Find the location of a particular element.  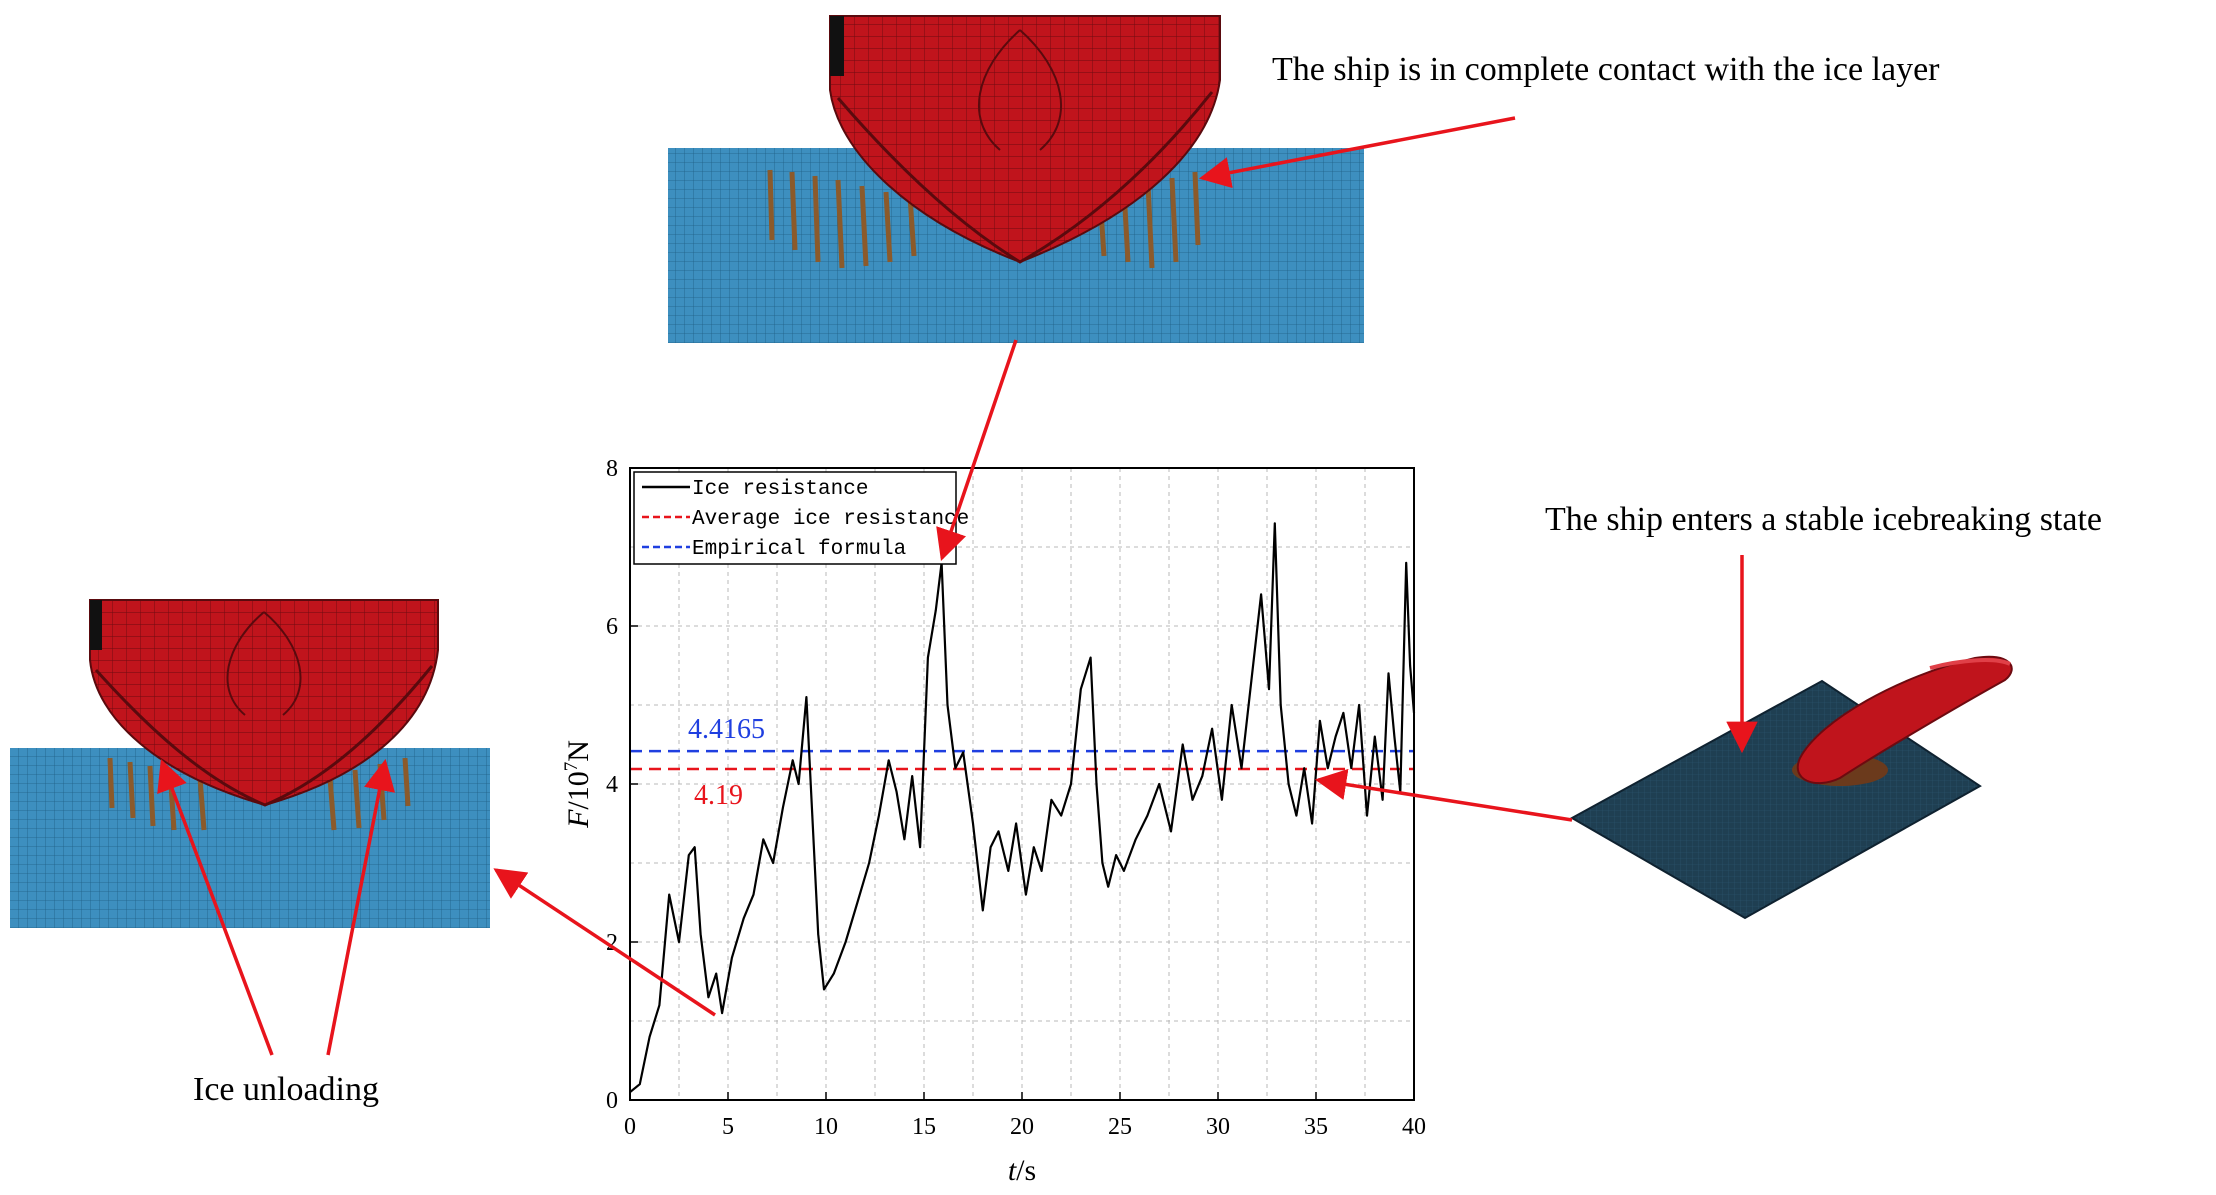

annotation-ice-unloading: Ice unloading is located at coordinates (286, 1089).